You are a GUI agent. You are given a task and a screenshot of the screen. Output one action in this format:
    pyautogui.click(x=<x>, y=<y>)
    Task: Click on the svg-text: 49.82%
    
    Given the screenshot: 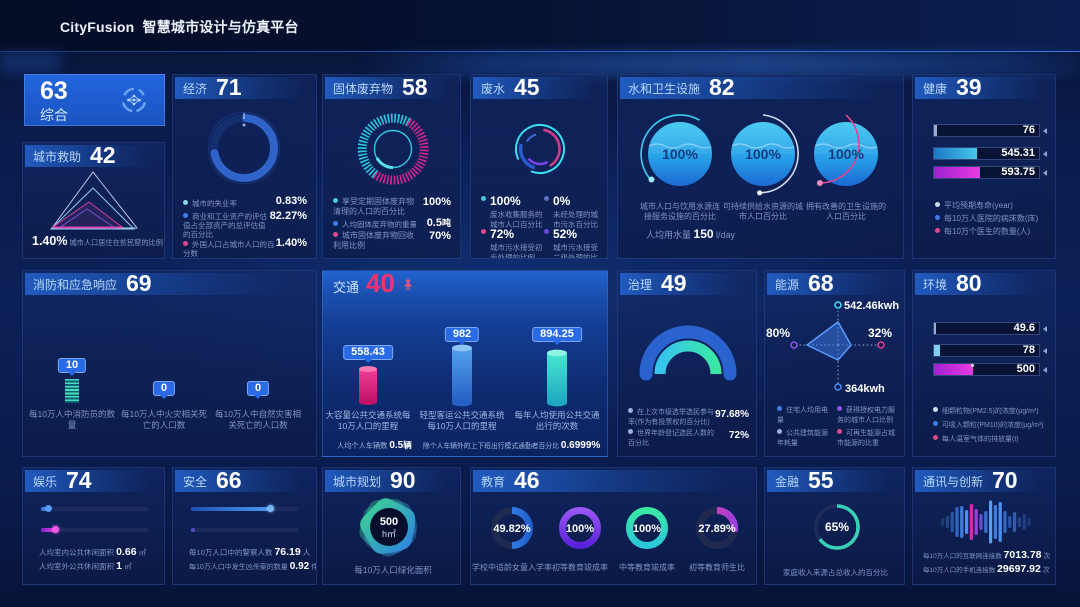 What is the action you would take?
    pyautogui.click(x=512, y=529)
    